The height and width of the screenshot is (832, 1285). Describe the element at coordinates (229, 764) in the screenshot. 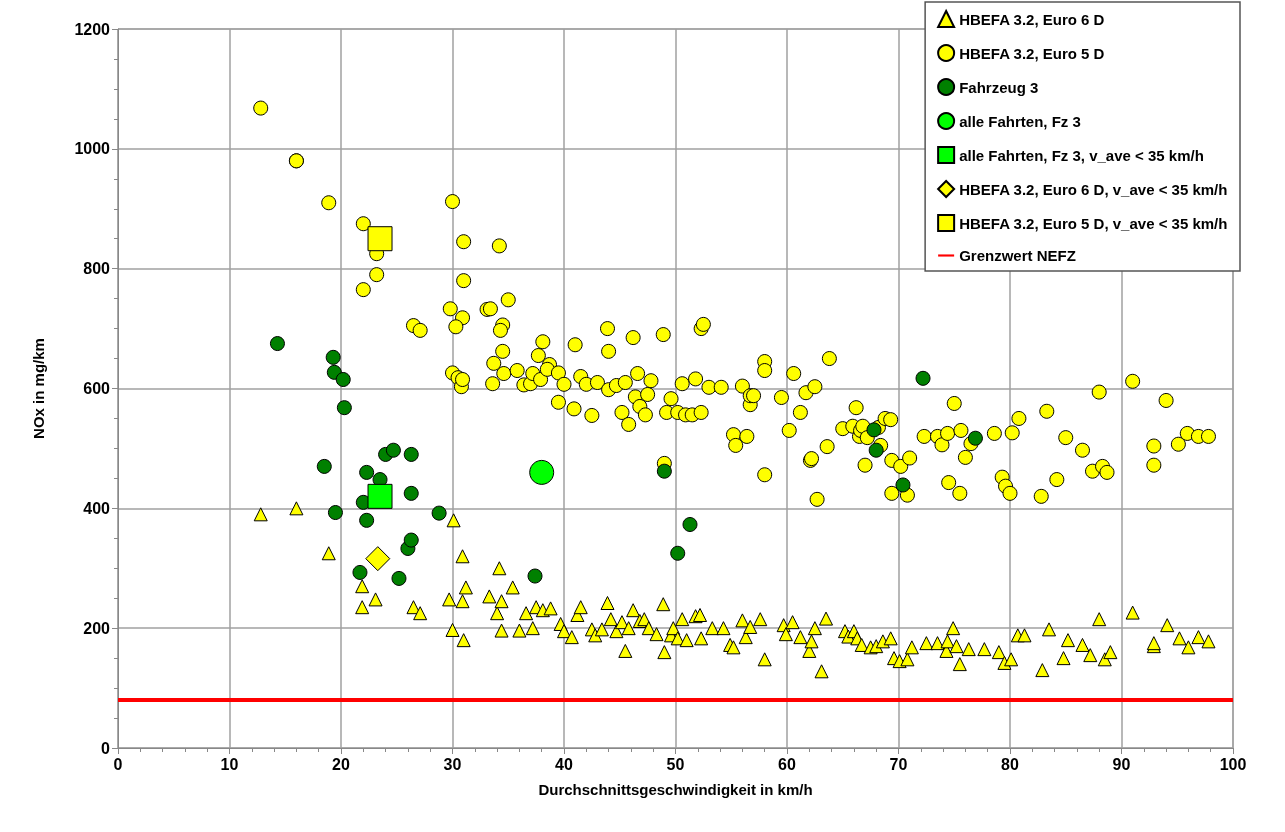

I see `x-tick-label: 10` at that location.